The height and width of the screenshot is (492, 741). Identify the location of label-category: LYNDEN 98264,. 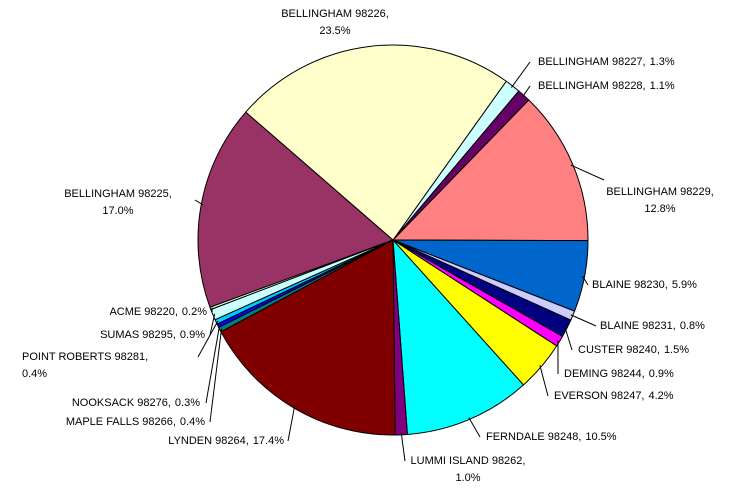
(208, 441).